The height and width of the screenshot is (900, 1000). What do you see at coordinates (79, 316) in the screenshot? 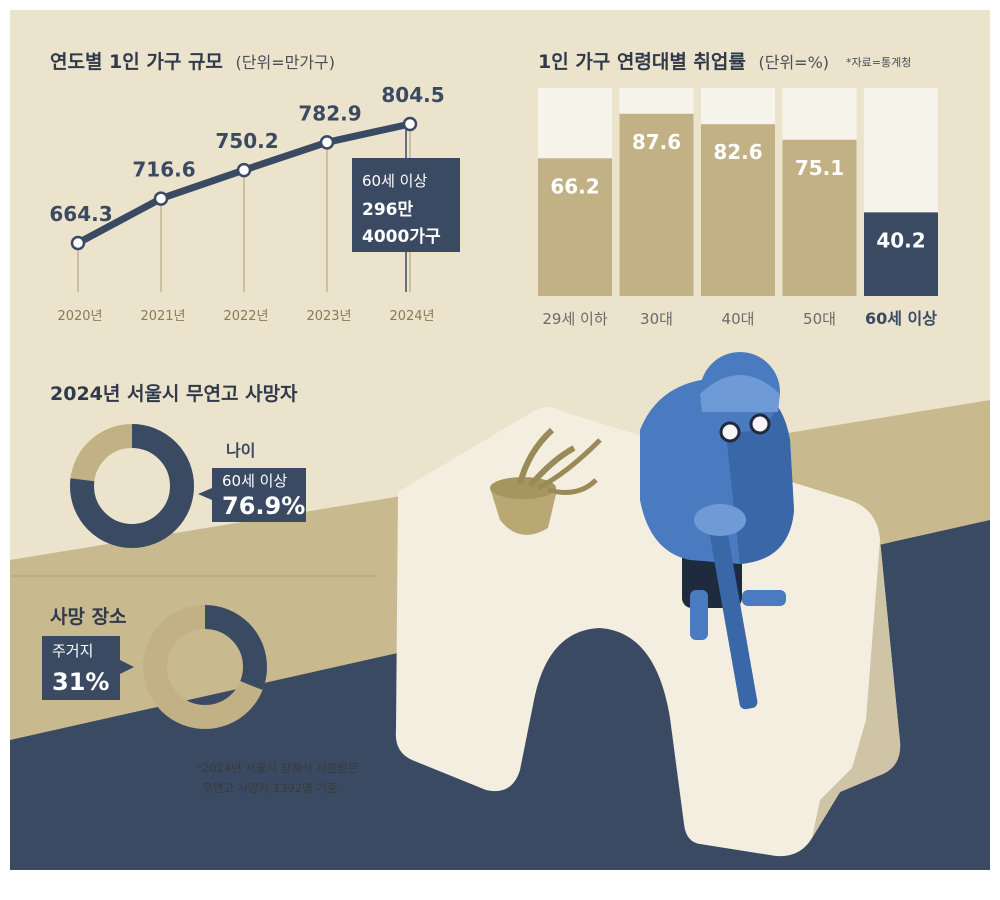
I see `x-tick-label-0: 2020년` at bounding box center [79, 316].